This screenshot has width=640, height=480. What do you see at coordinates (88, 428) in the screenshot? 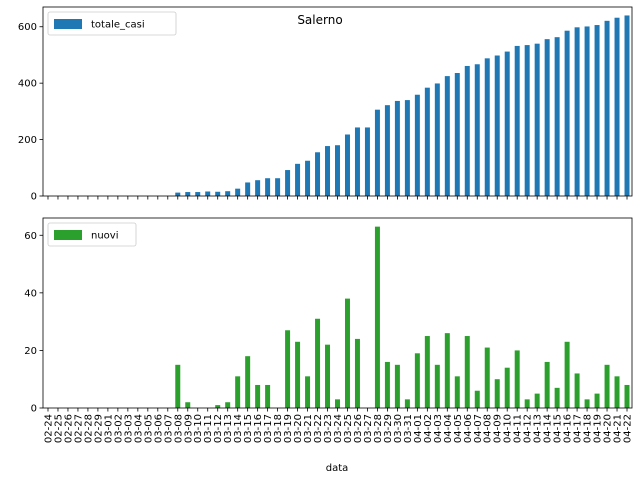
I see `x-tick-label: 02-28` at bounding box center [88, 428].